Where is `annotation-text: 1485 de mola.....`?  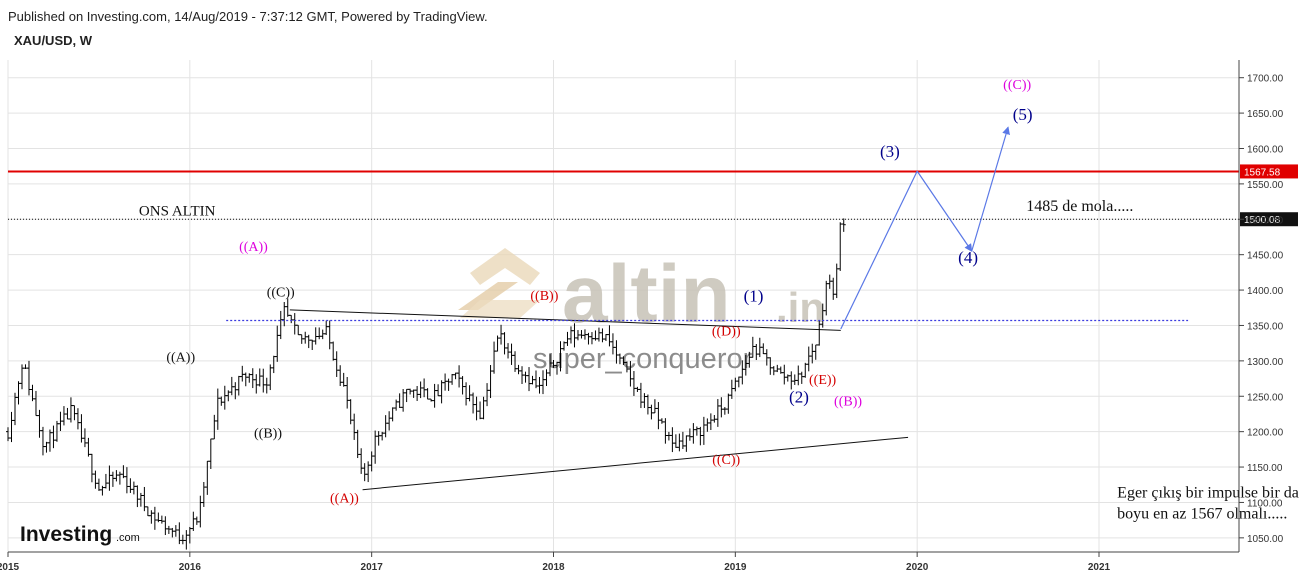
annotation-text: 1485 de mola..... is located at coordinates (1079, 206).